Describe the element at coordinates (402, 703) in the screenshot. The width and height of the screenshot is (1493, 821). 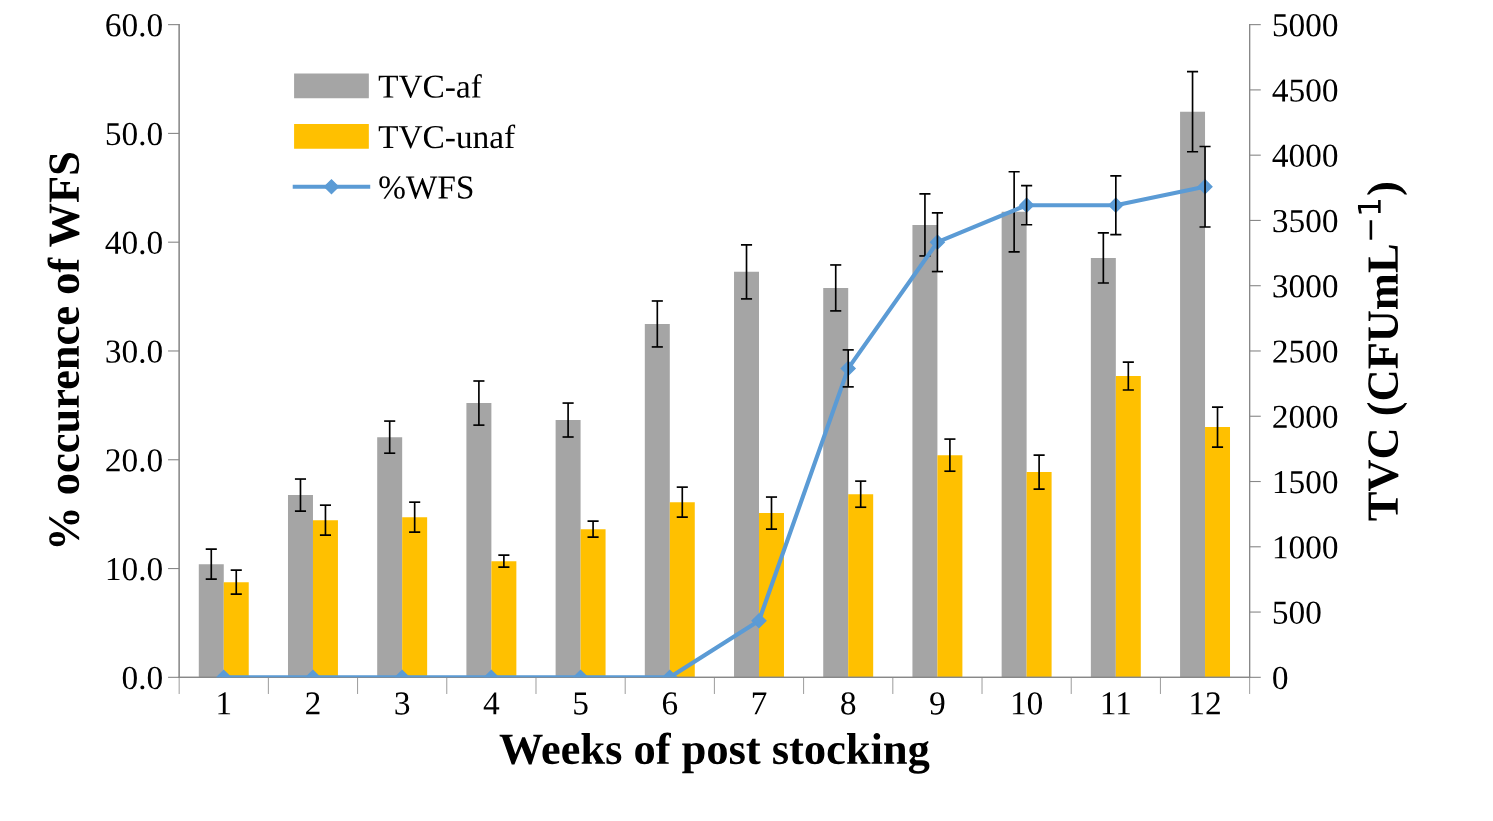
I see `x-tick-label: 3` at that location.